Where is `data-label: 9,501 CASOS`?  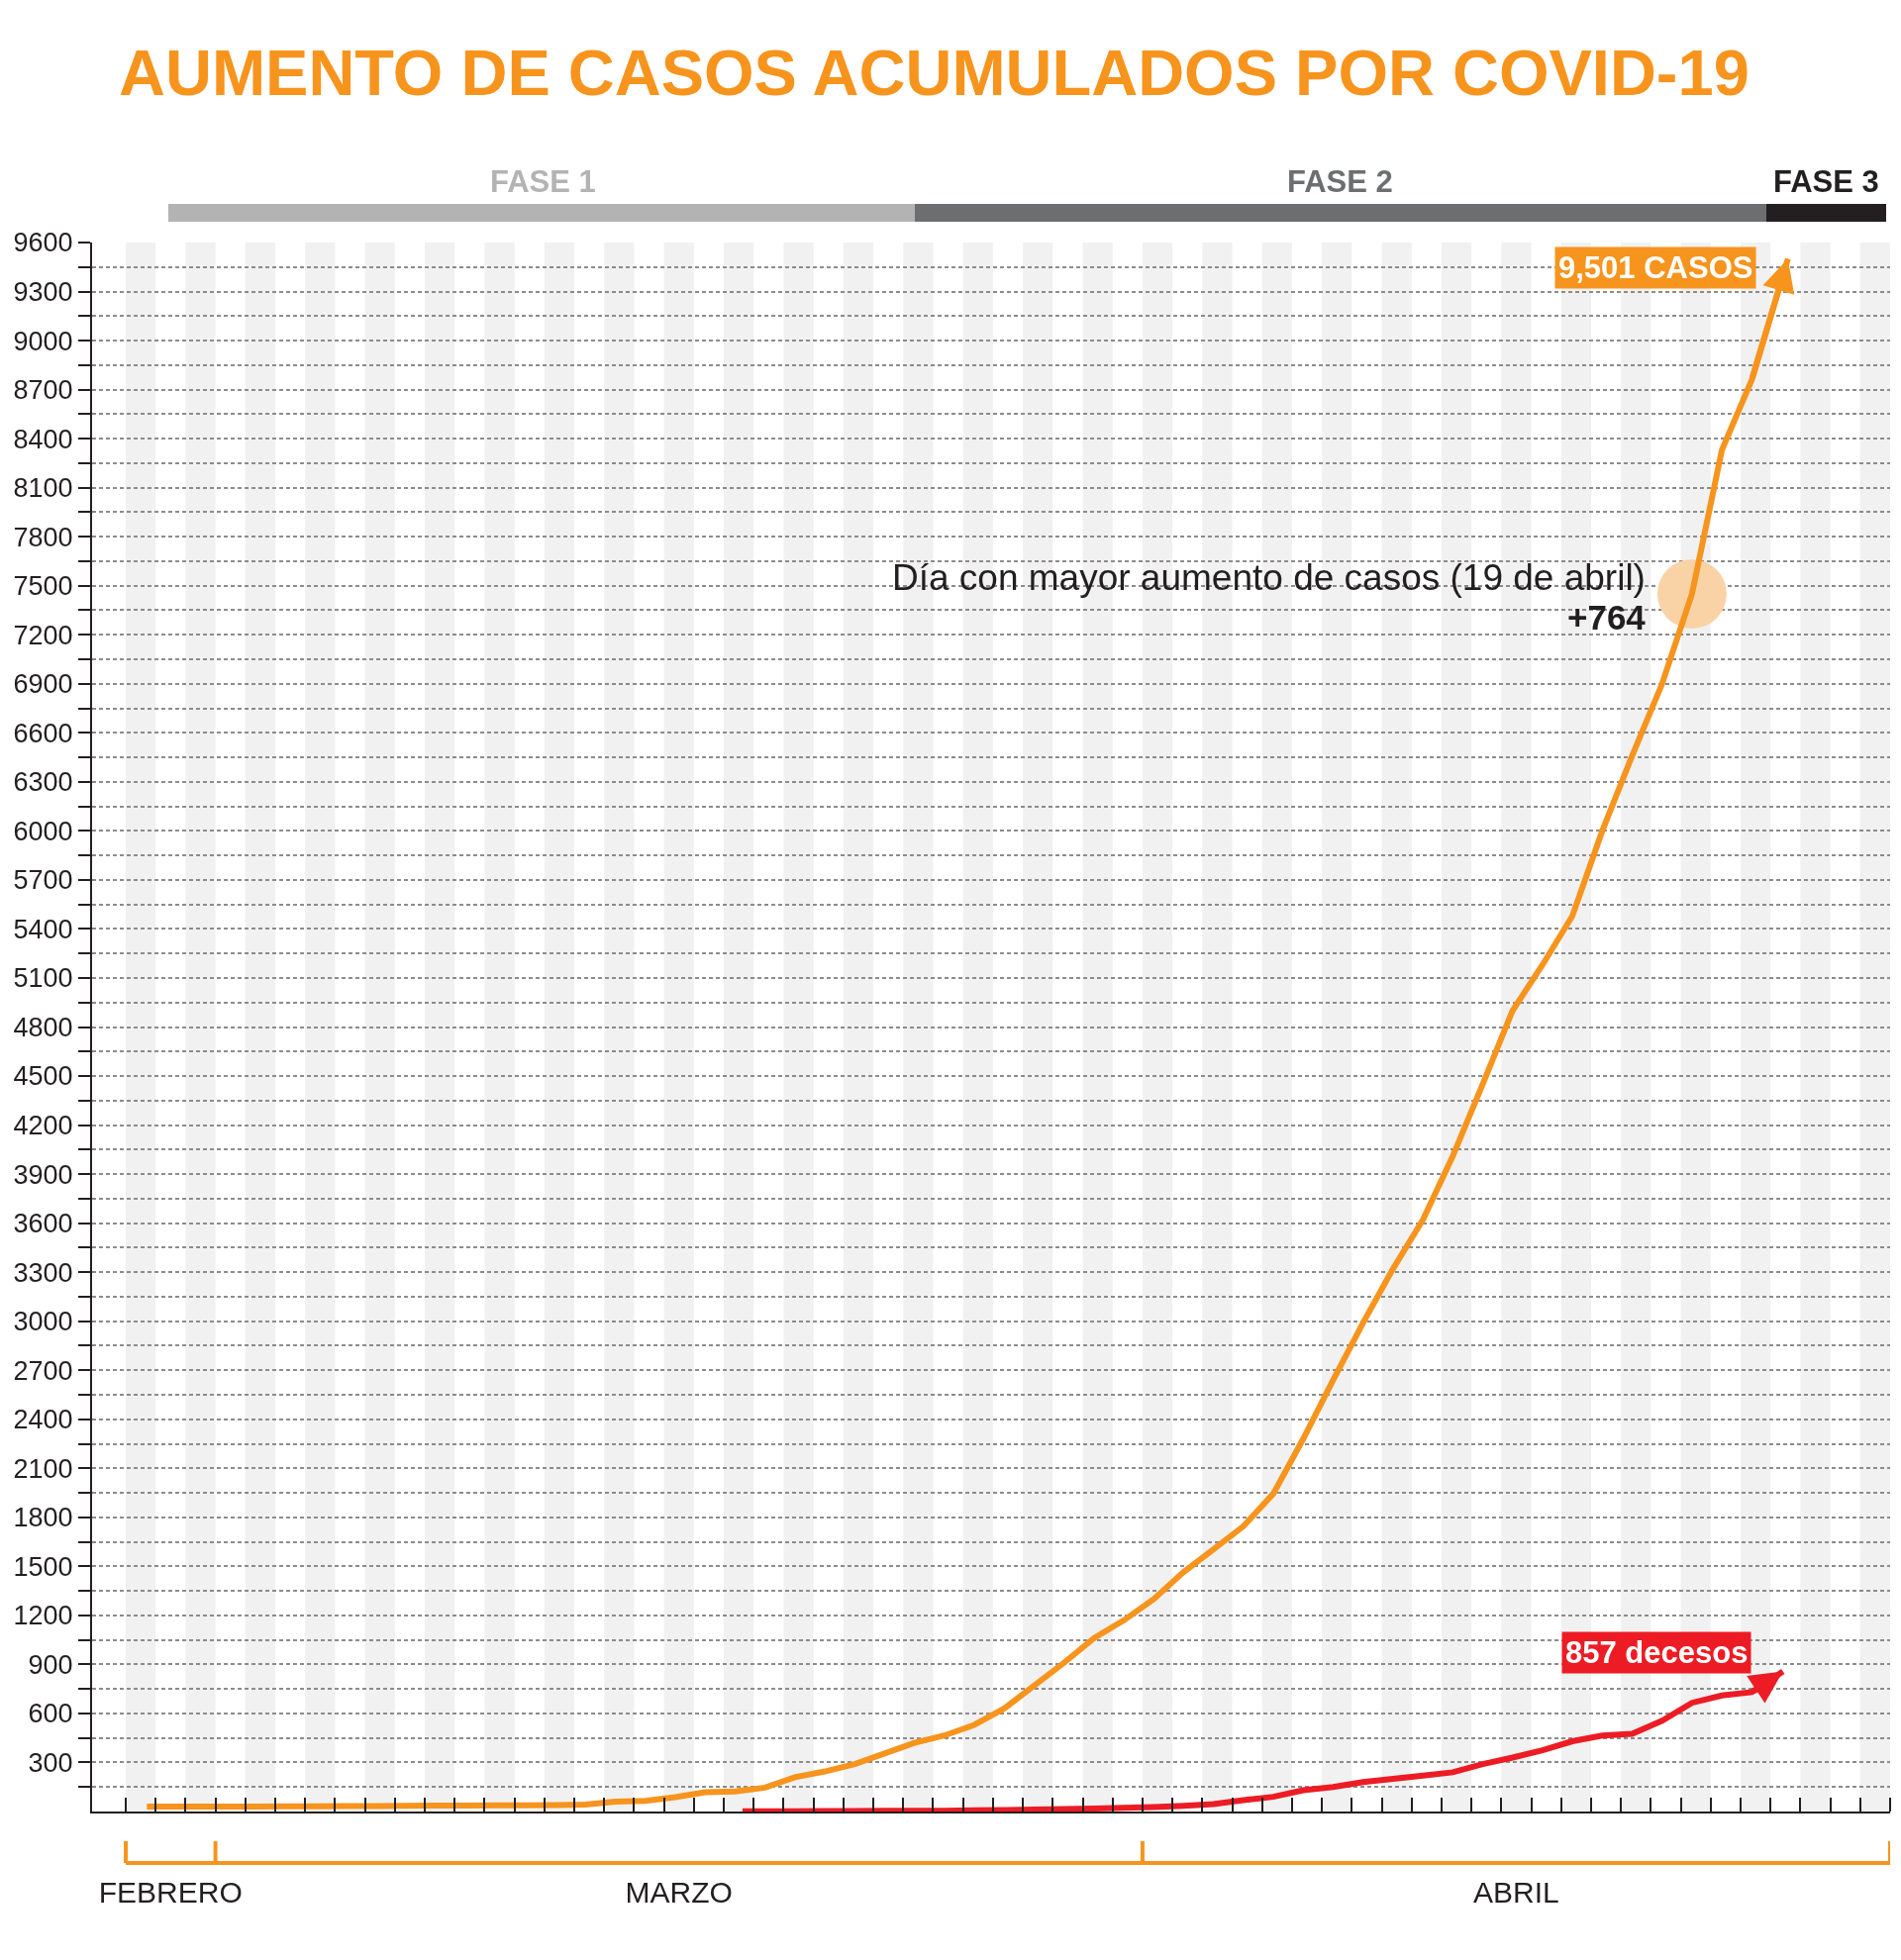 data-label: 9,501 CASOS is located at coordinates (1655, 267).